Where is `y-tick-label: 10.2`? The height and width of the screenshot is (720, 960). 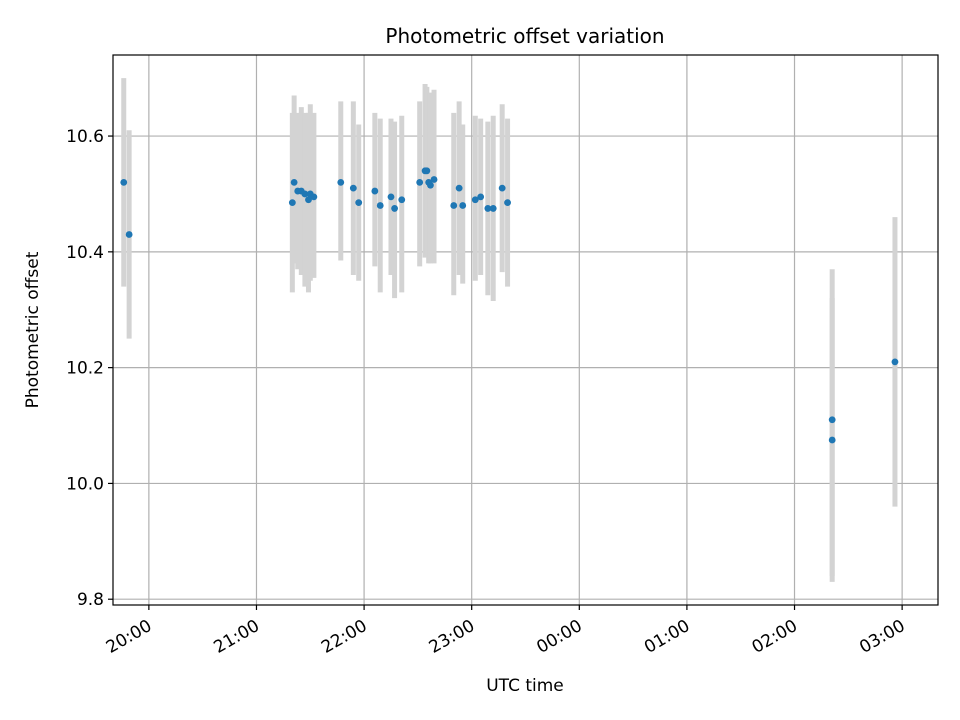 y-tick-label: 10.2 is located at coordinates (85, 369).